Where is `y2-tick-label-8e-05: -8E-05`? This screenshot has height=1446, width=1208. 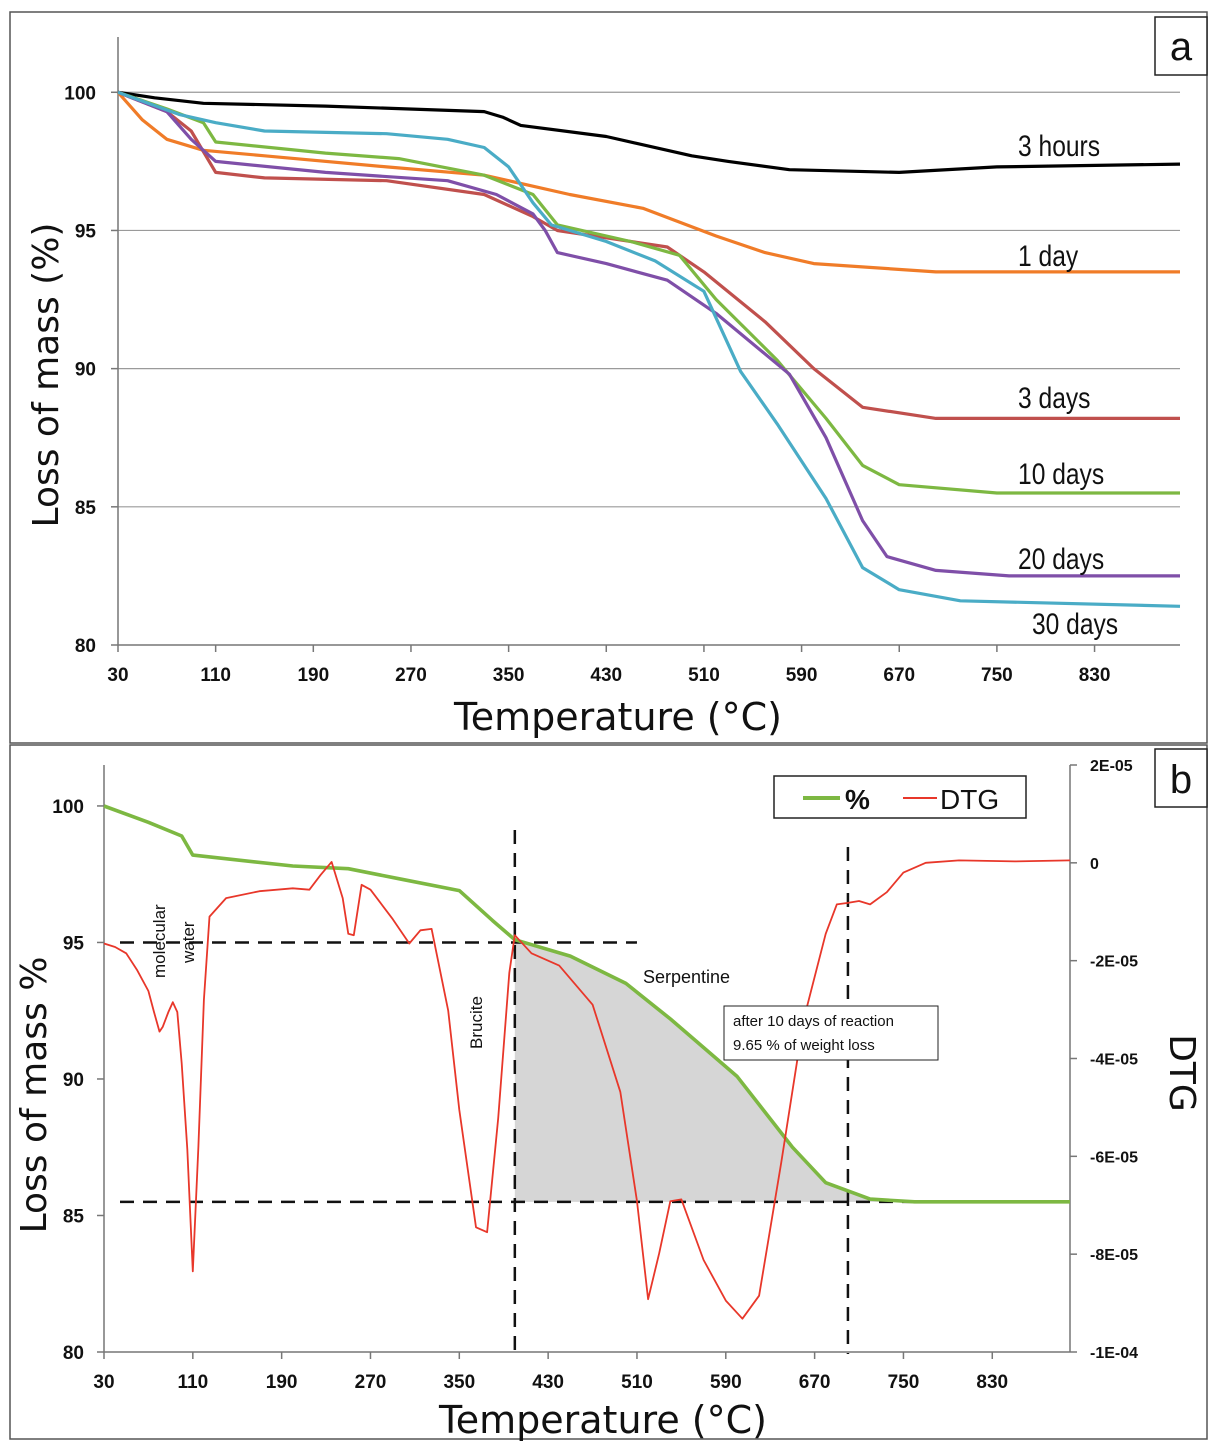 y2-tick-label-8e-05: -8E-05 is located at coordinates (1114, 1255).